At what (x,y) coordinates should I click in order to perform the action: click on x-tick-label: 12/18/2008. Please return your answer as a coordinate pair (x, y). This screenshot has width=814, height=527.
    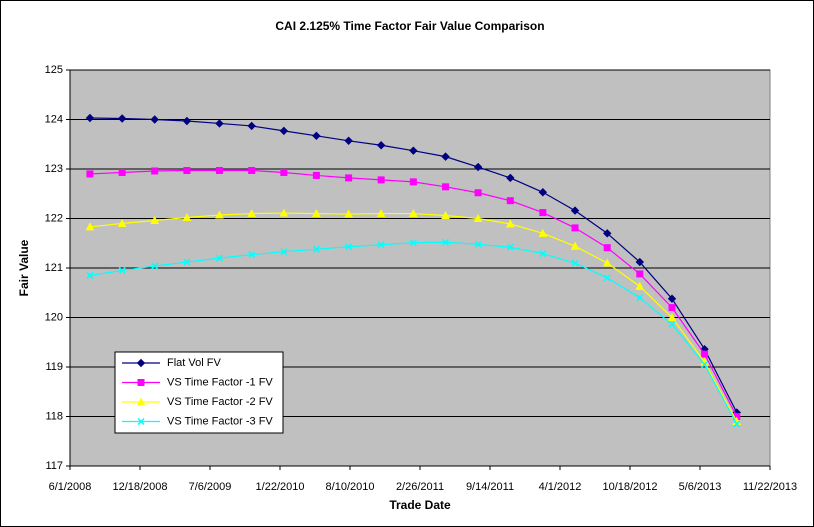
    Looking at the image, I should click on (139, 487).